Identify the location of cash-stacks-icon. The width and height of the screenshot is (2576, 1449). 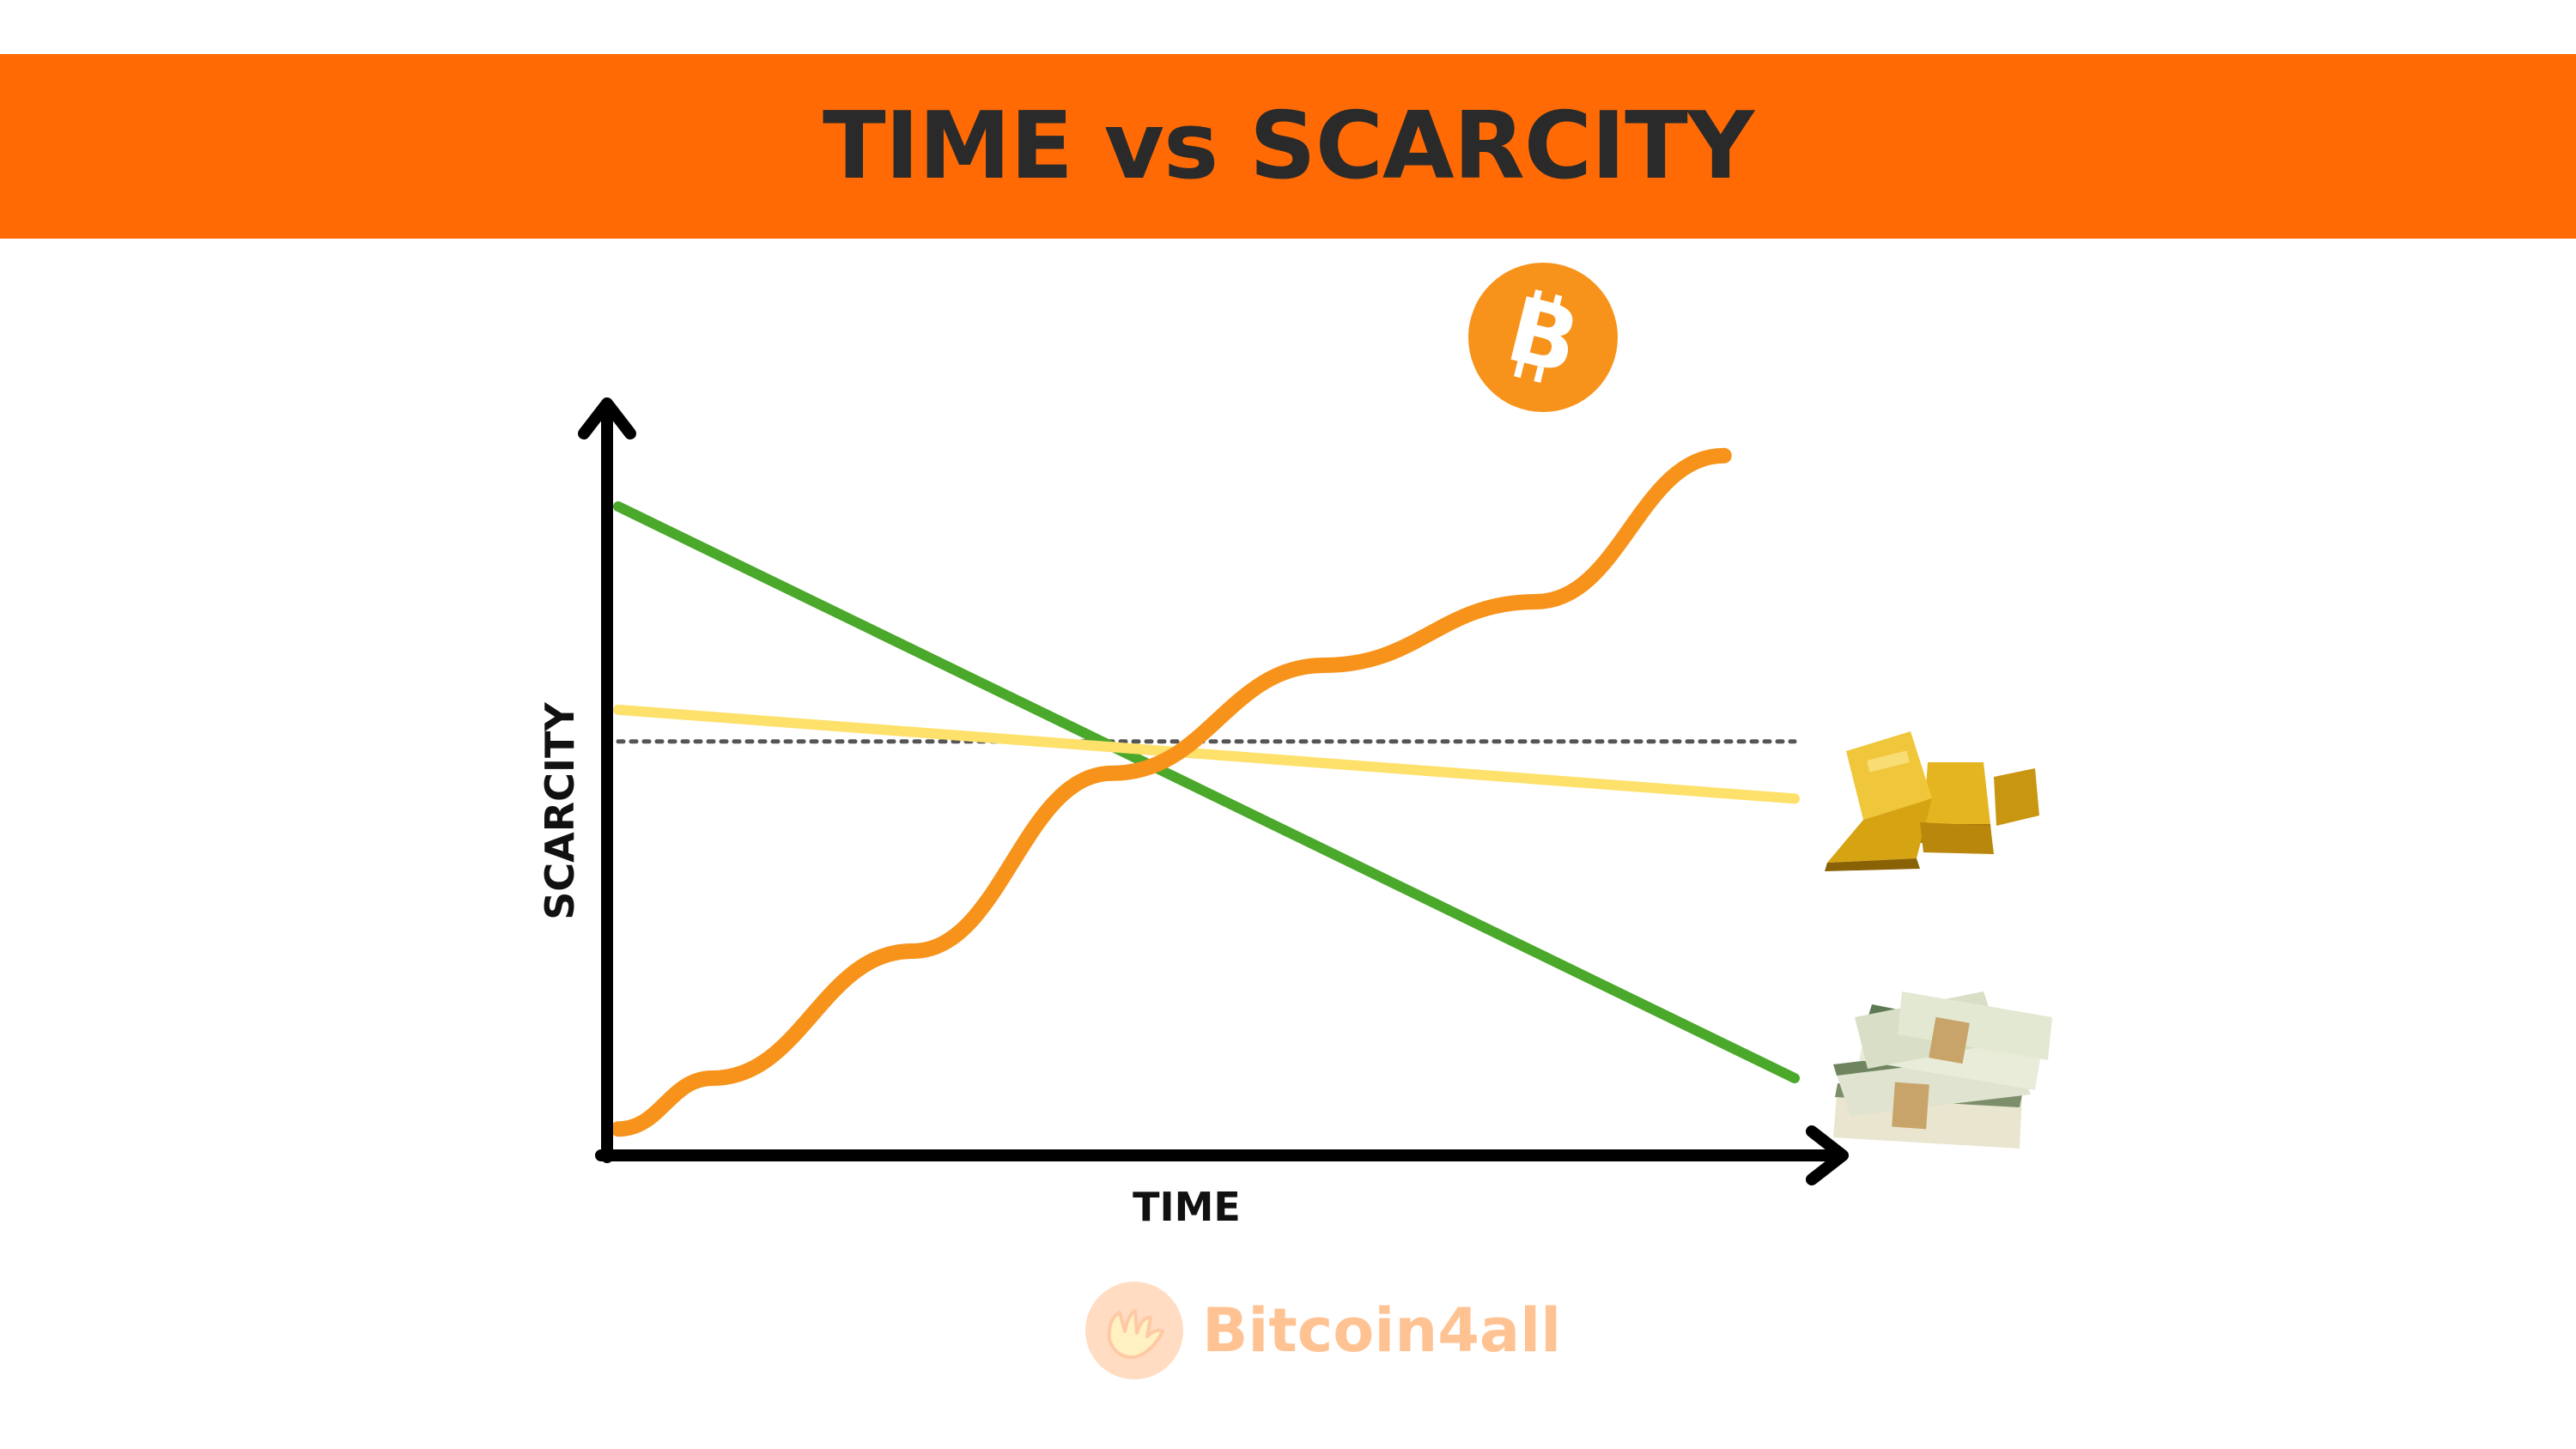
(1943, 1070).